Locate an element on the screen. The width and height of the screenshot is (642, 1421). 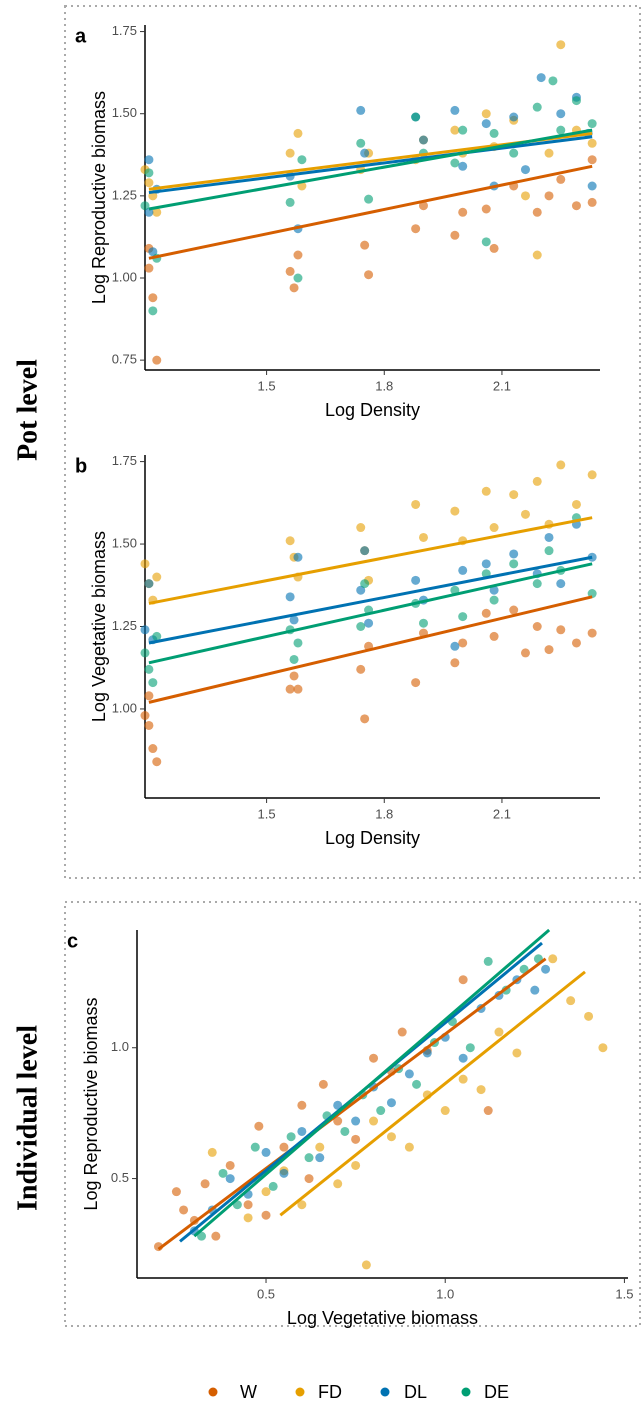
y-axis-label: Log Vegetative biomass is located at coordinates (99, 626).